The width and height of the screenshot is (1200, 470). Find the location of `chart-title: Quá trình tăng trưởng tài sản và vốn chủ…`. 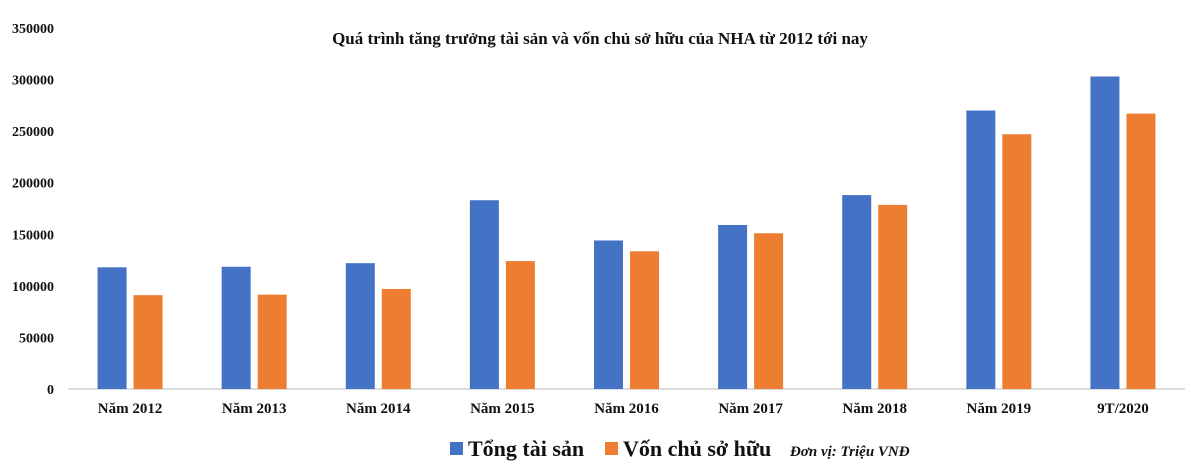

chart-title: Quá trình tăng trưởng tài sản và vốn chủ… is located at coordinates (600, 38).